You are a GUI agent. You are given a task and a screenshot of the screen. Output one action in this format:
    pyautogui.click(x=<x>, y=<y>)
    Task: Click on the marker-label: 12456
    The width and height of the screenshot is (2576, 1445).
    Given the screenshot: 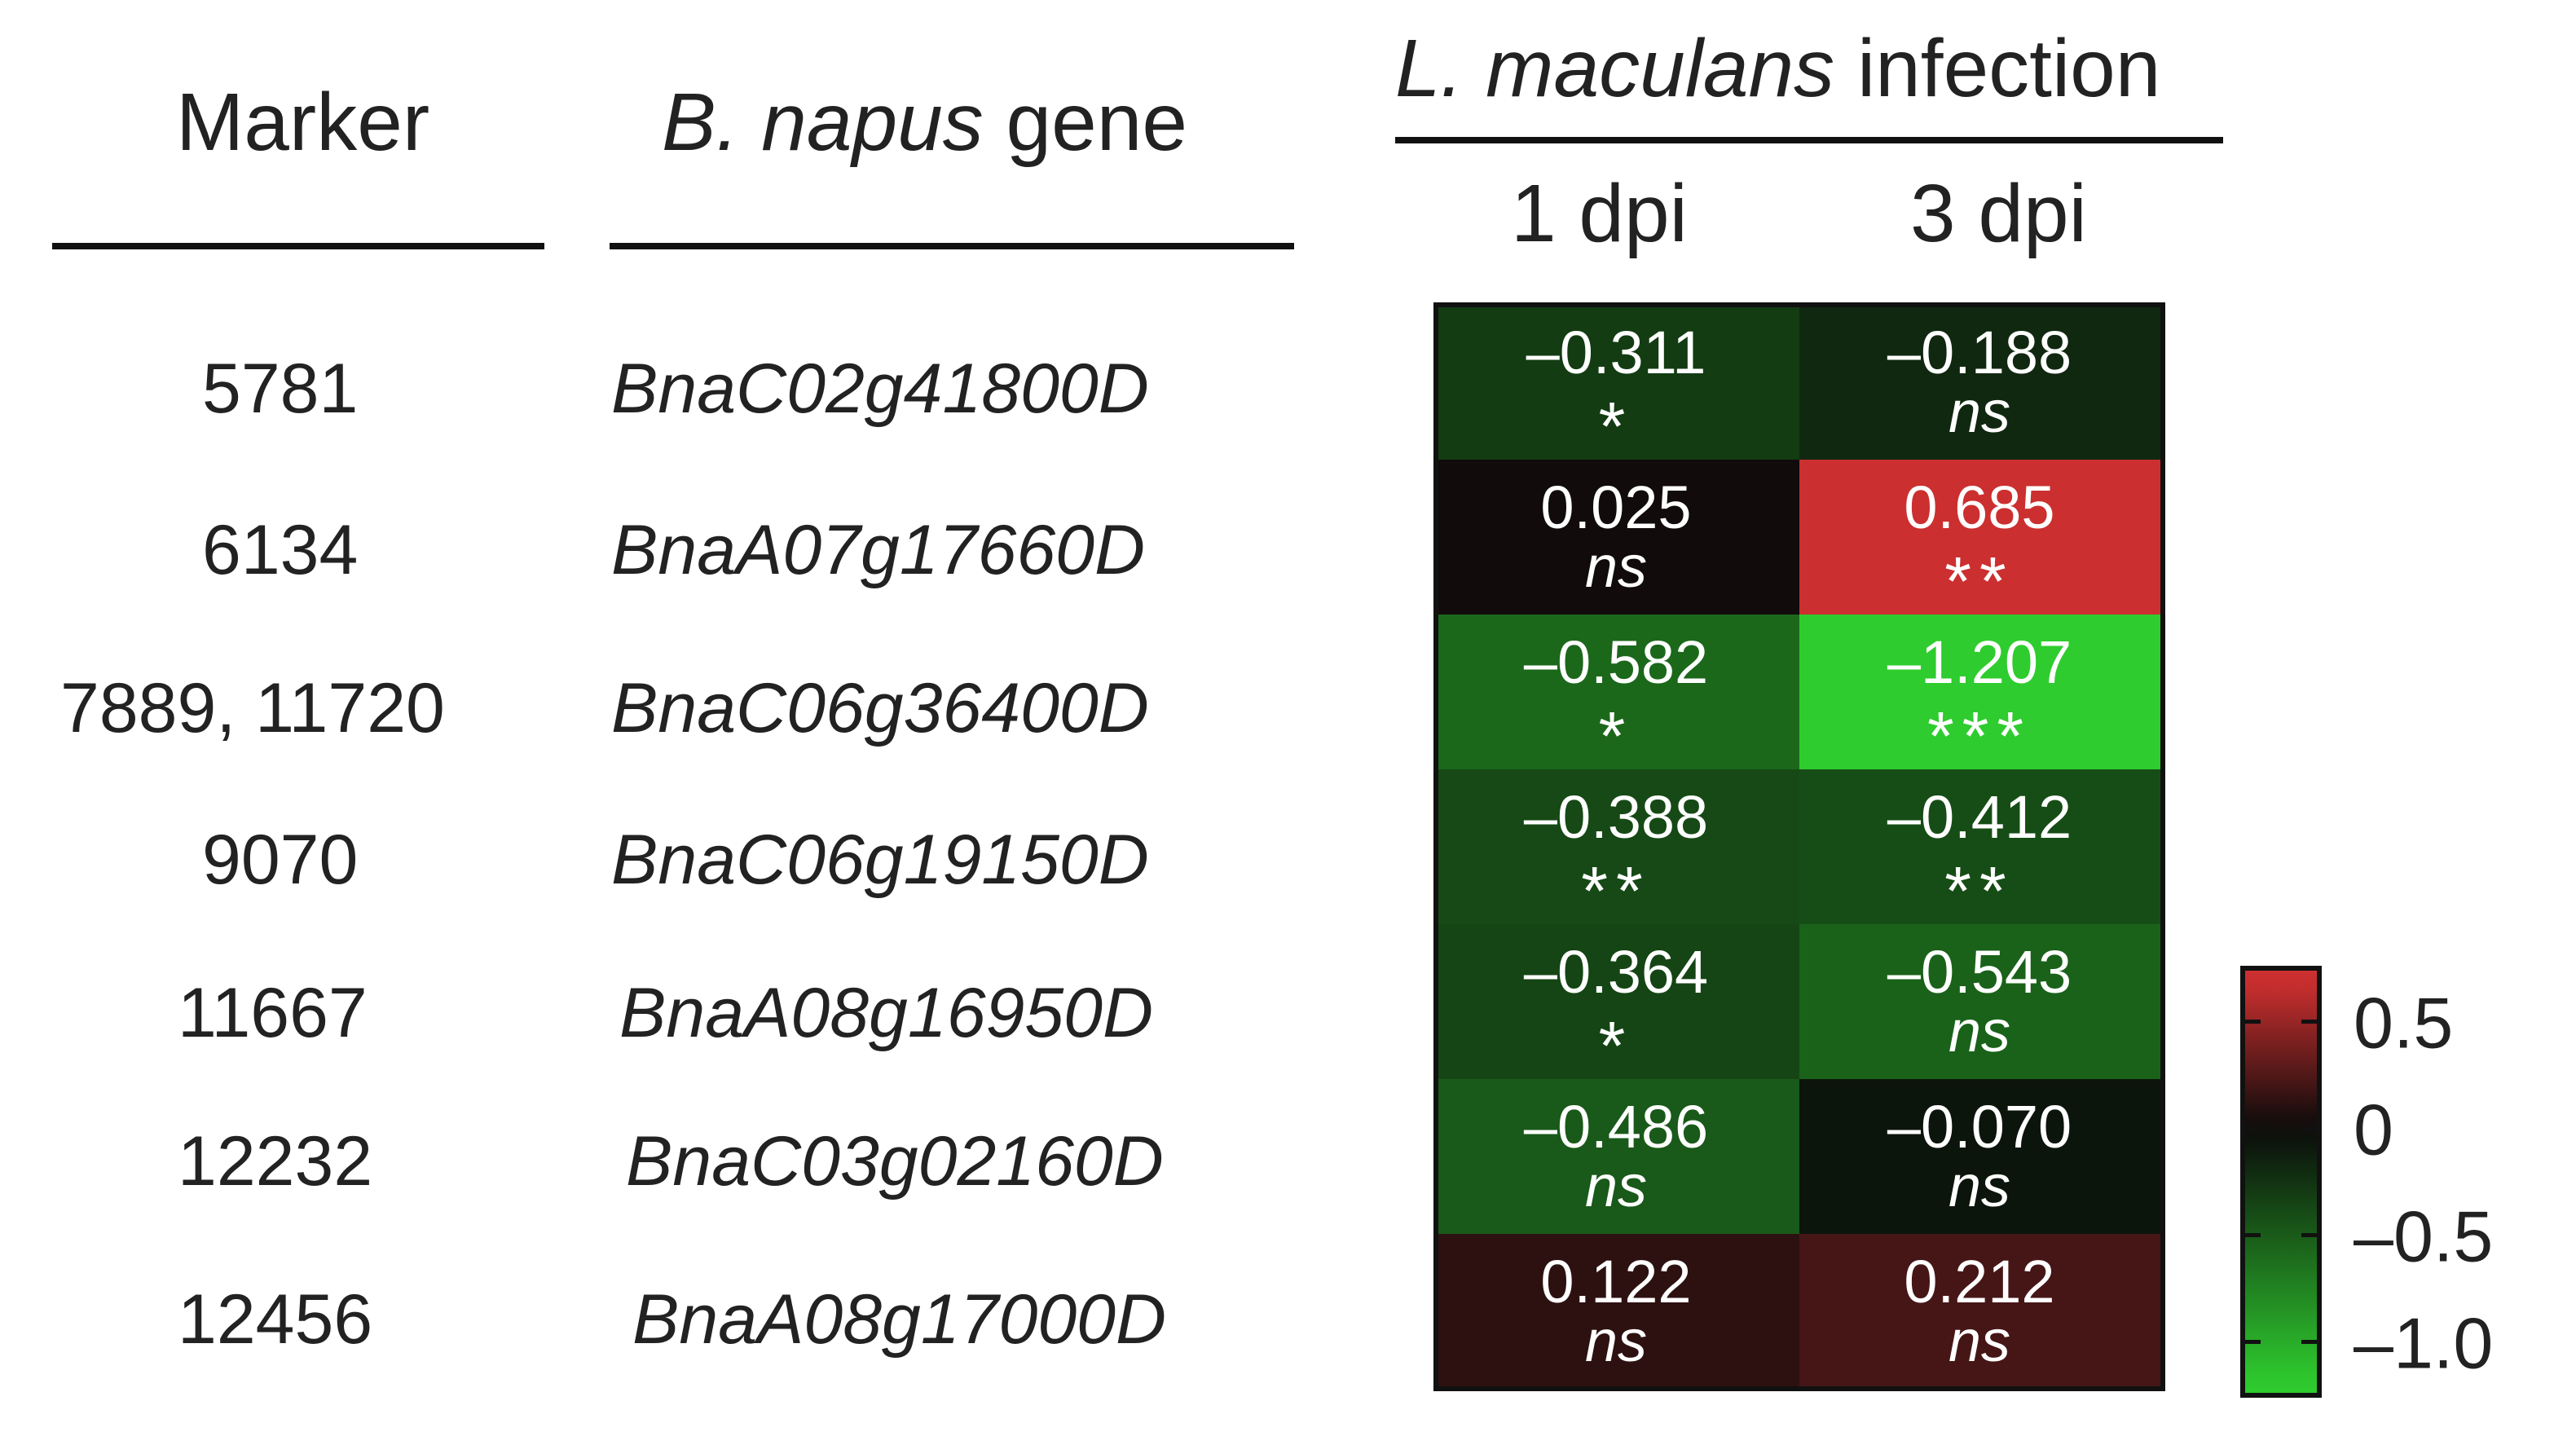 What is the action you would take?
    pyautogui.click(x=275, y=1319)
    